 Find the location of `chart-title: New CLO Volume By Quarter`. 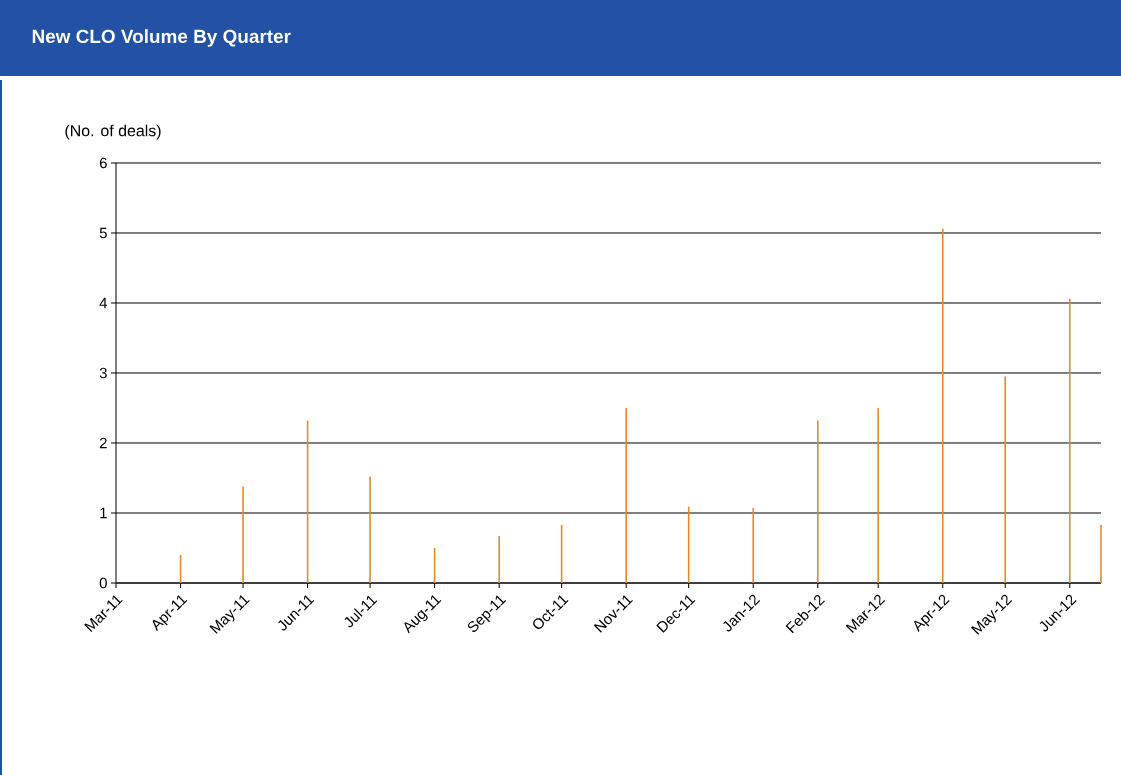

chart-title: New CLO Volume By Quarter is located at coordinates (161, 38).